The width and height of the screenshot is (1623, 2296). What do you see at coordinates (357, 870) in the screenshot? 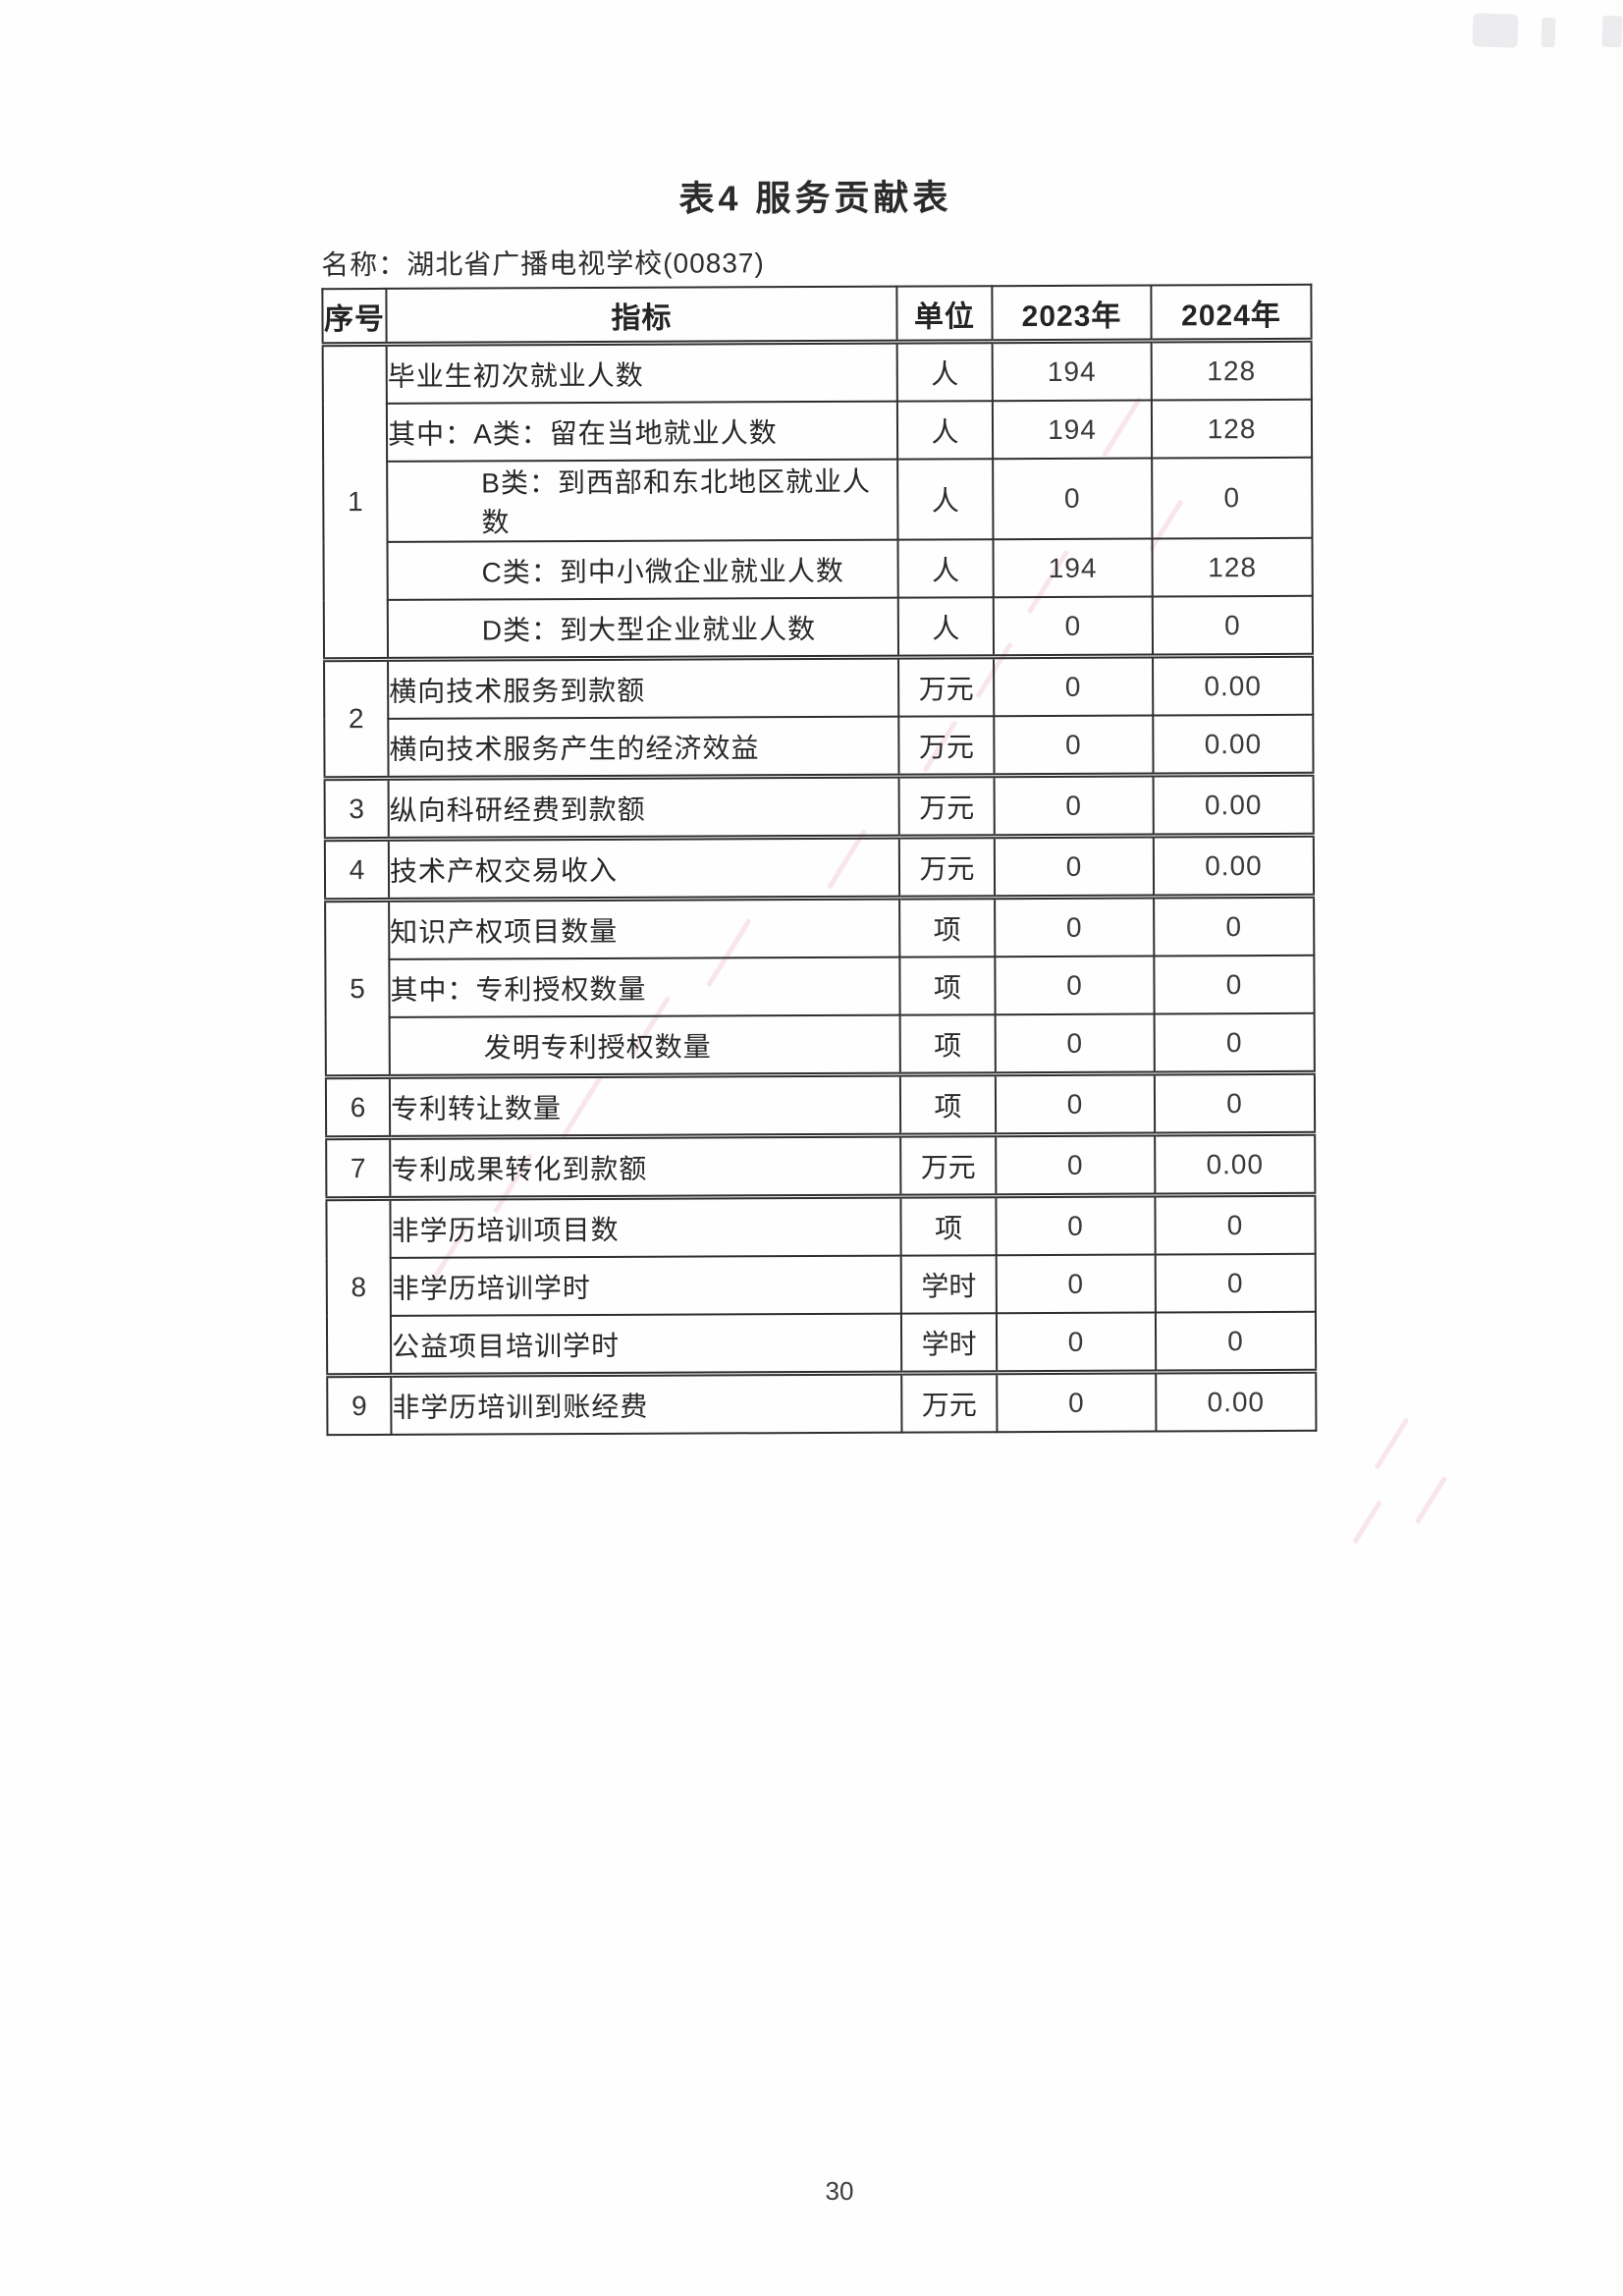
I see `section-number-cell: 4` at bounding box center [357, 870].